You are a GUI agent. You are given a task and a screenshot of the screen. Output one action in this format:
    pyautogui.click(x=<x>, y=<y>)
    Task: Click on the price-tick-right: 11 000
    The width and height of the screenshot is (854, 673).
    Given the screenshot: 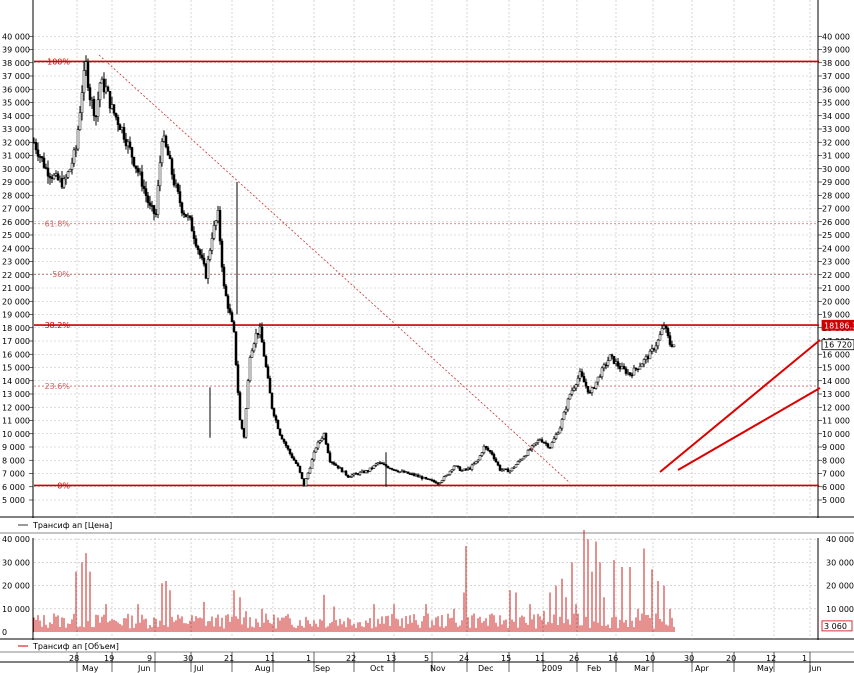 What is the action you would take?
    pyautogui.click(x=836, y=421)
    